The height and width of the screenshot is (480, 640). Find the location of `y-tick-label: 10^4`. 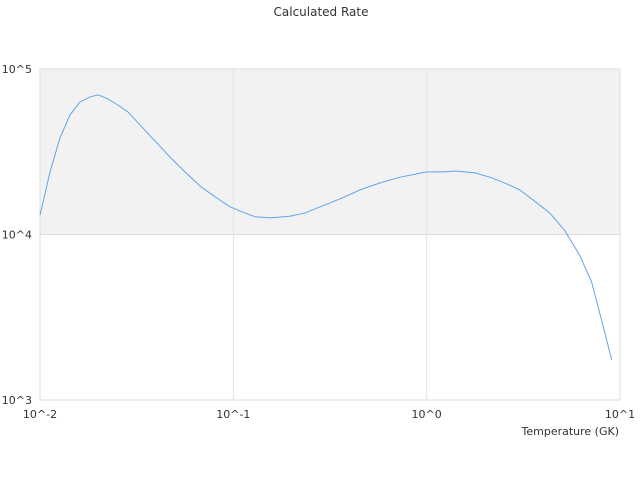

y-tick-label: 10^4 is located at coordinates (17, 235).